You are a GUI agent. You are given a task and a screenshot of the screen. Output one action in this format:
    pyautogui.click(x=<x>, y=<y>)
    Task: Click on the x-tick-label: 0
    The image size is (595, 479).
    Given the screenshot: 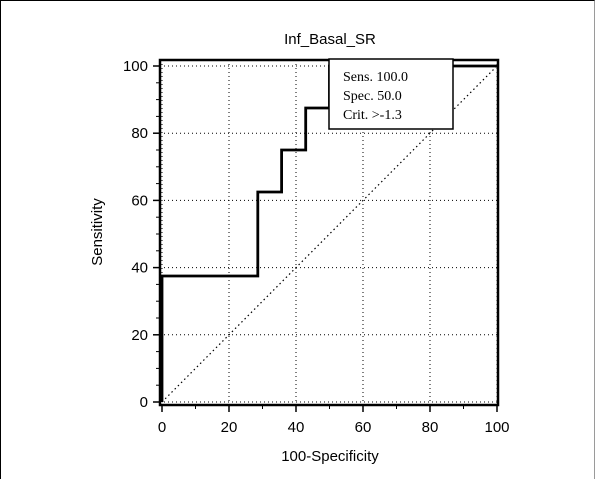 What is the action you would take?
    pyautogui.click(x=162, y=427)
    